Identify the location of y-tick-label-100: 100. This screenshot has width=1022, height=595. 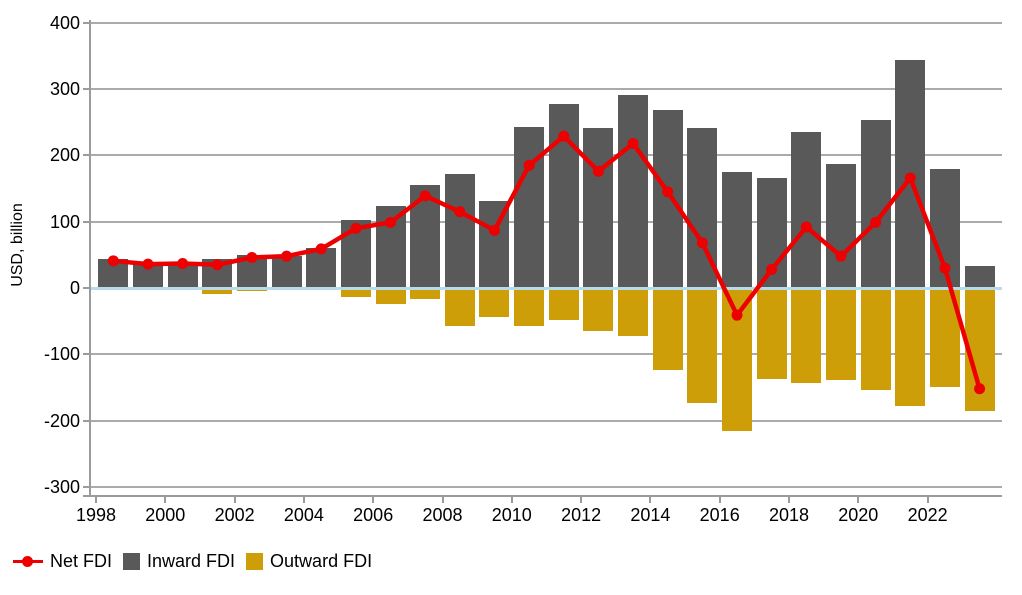
(64, 221).